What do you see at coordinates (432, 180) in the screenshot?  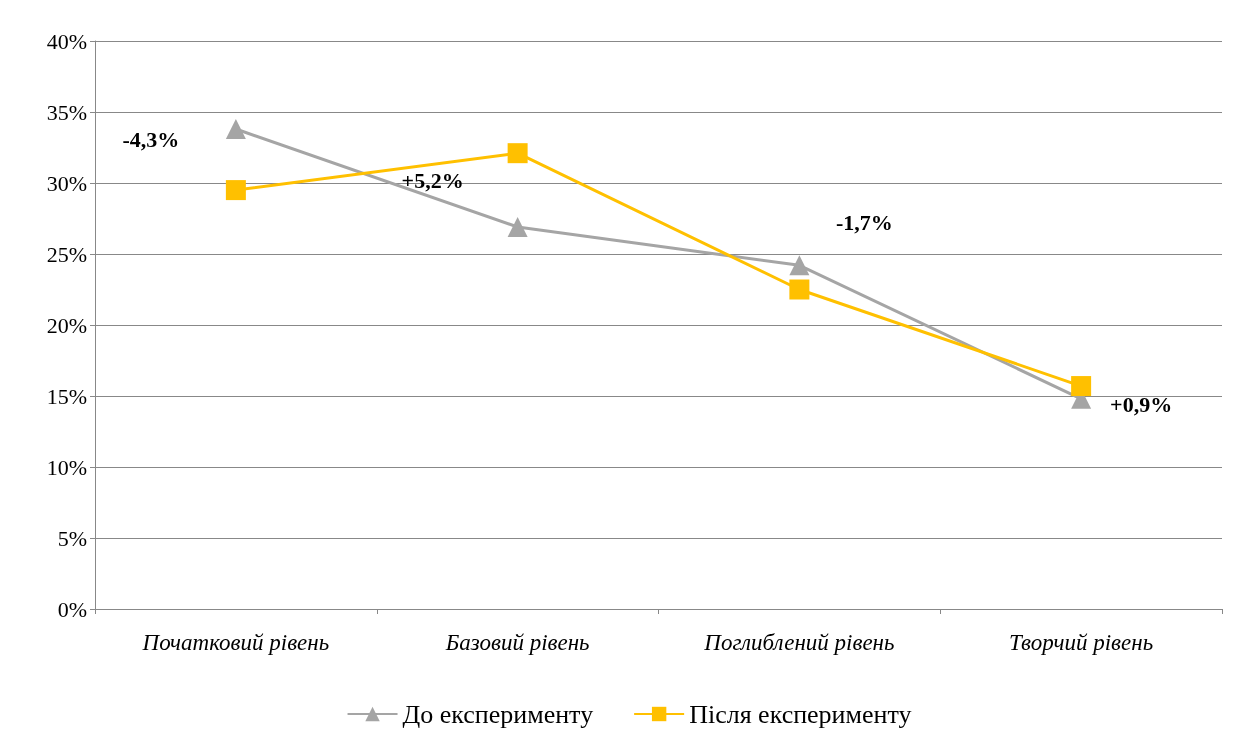 I see `annotation: +5,2%` at bounding box center [432, 180].